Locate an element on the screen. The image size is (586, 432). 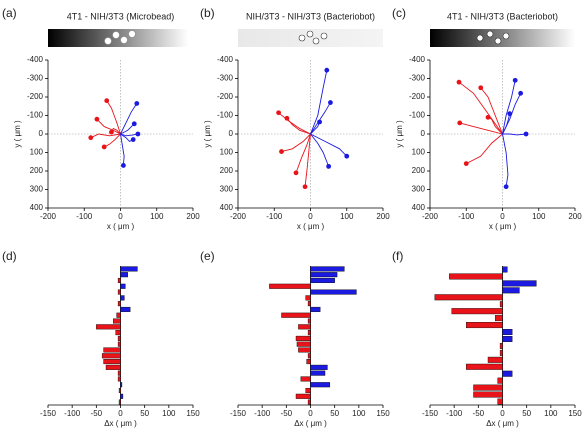
chart-title: 4T1 - NIH/3T3 (Microbead) is located at coordinates (121, 16).